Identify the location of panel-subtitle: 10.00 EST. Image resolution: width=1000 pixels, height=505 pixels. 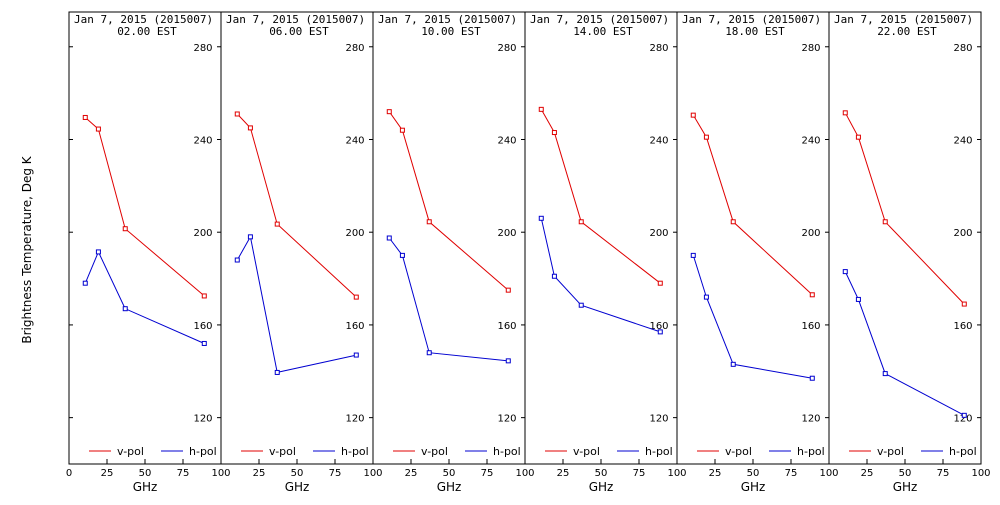
(451, 31).